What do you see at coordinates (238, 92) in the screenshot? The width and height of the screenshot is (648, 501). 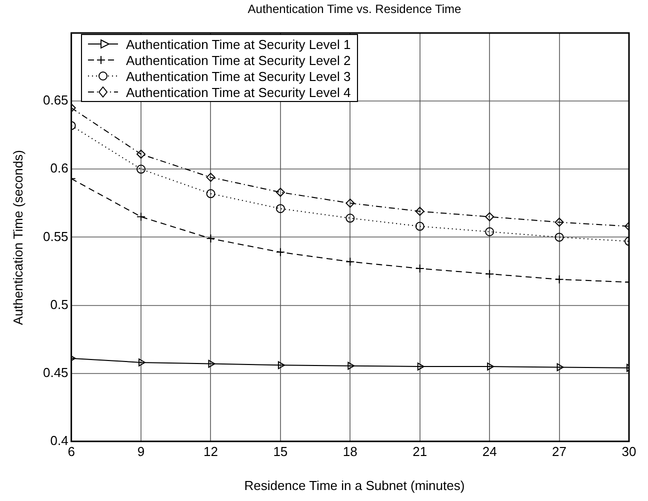 I see `legend-label: Authentication Time at Security Level 4` at bounding box center [238, 92].